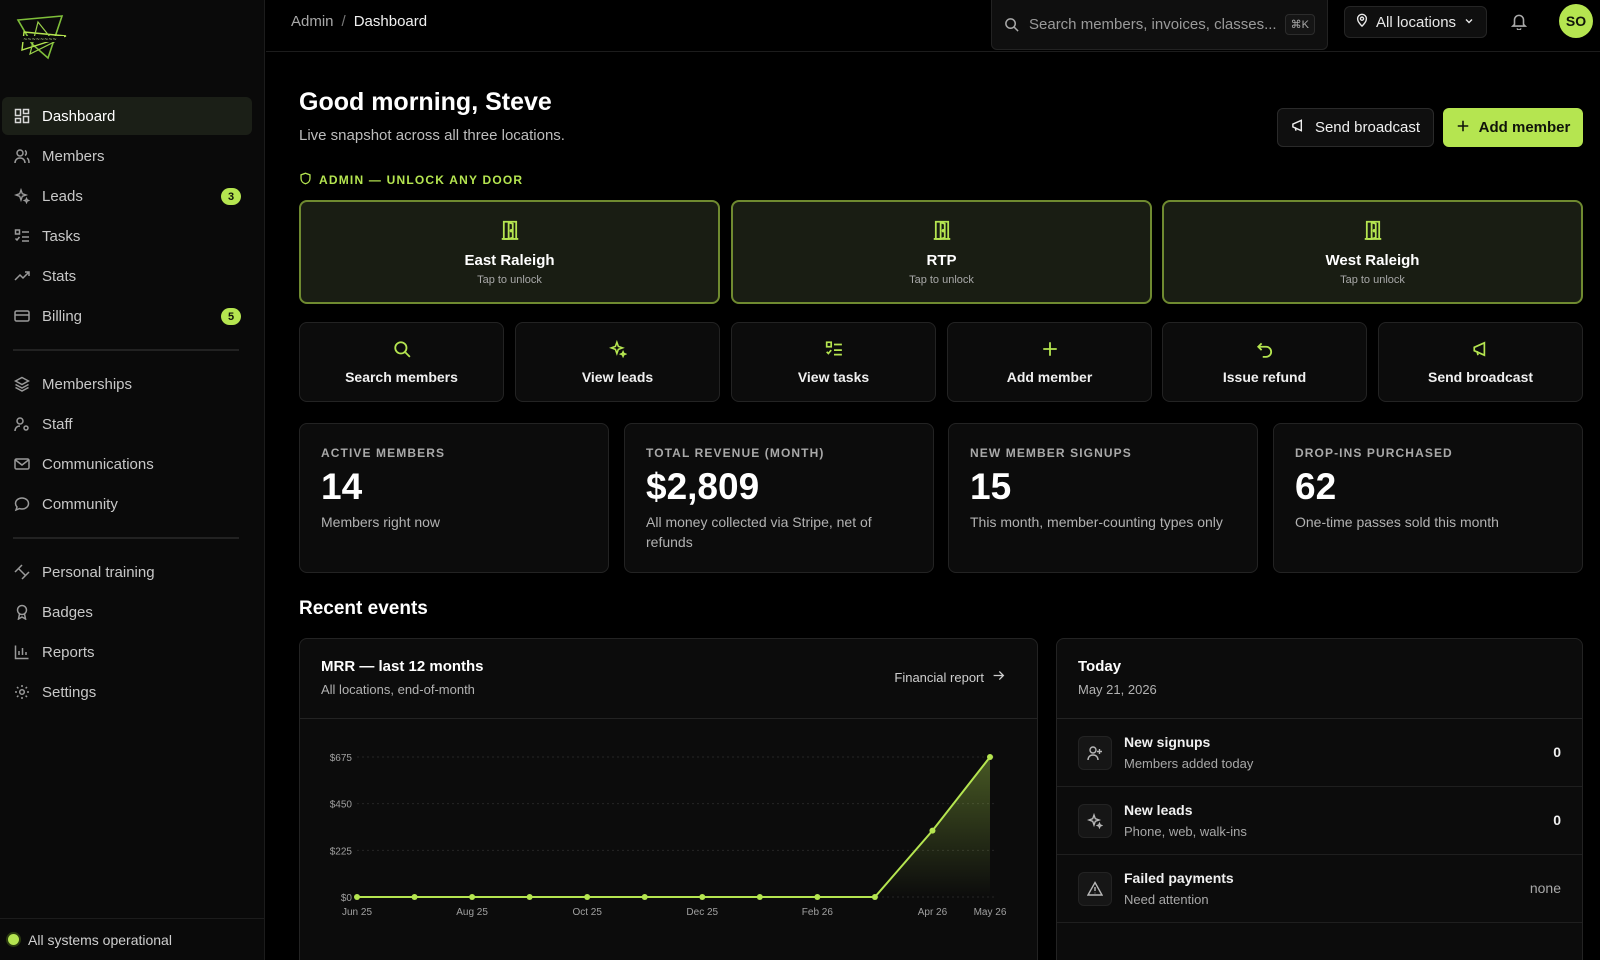 The width and height of the screenshot is (1600, 960). I want to click on today-row-value: 0, so click(1557, 820).